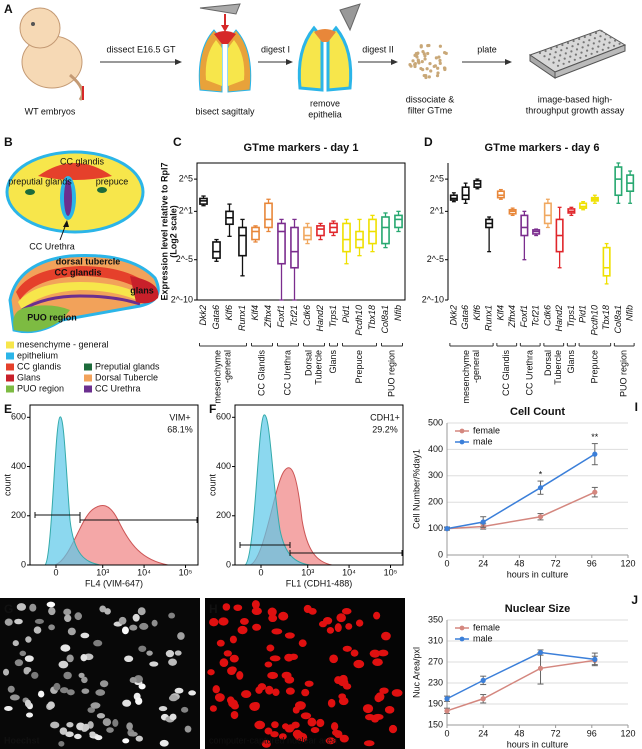 The width and height of the screenshot is (642, 749). What do you see at coordinates (391, 572) in the screenshot?
I see `x-tick-label: 10⁵` at bounding box center [391, 572].